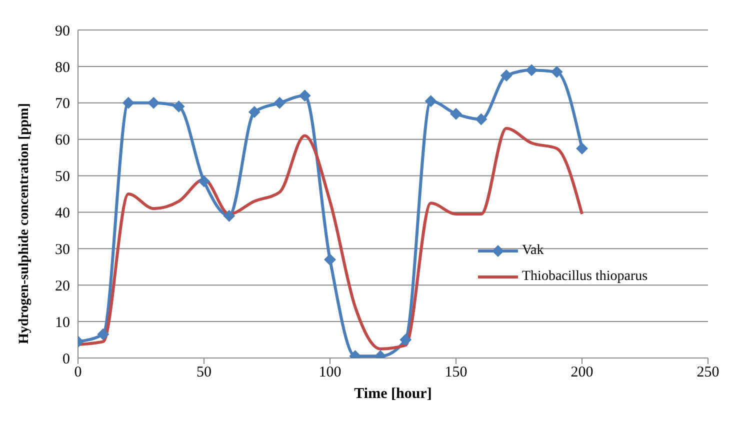 The image size is (733, 426). What do you see at coordinates (330, 372) in the screenshot?
I see `x-tick-label: 100` at bounding box center [330, 372].